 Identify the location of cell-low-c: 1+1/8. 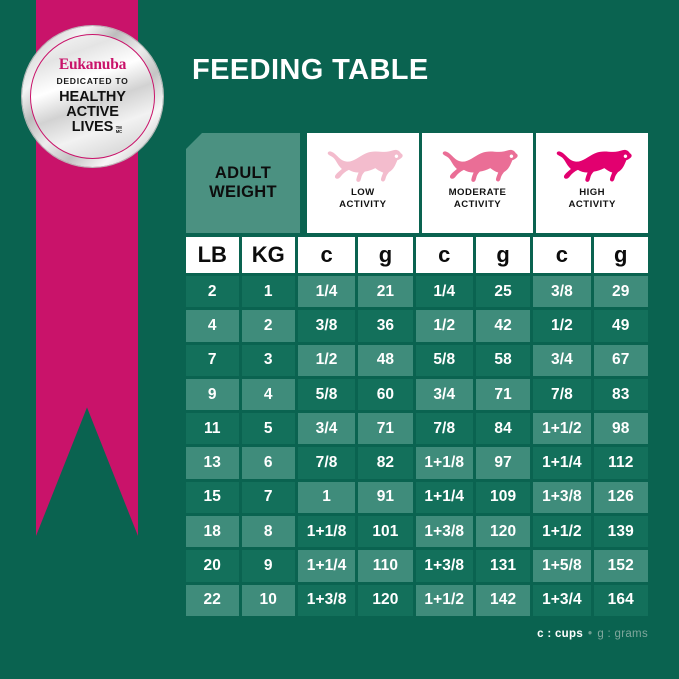
(326, 532).